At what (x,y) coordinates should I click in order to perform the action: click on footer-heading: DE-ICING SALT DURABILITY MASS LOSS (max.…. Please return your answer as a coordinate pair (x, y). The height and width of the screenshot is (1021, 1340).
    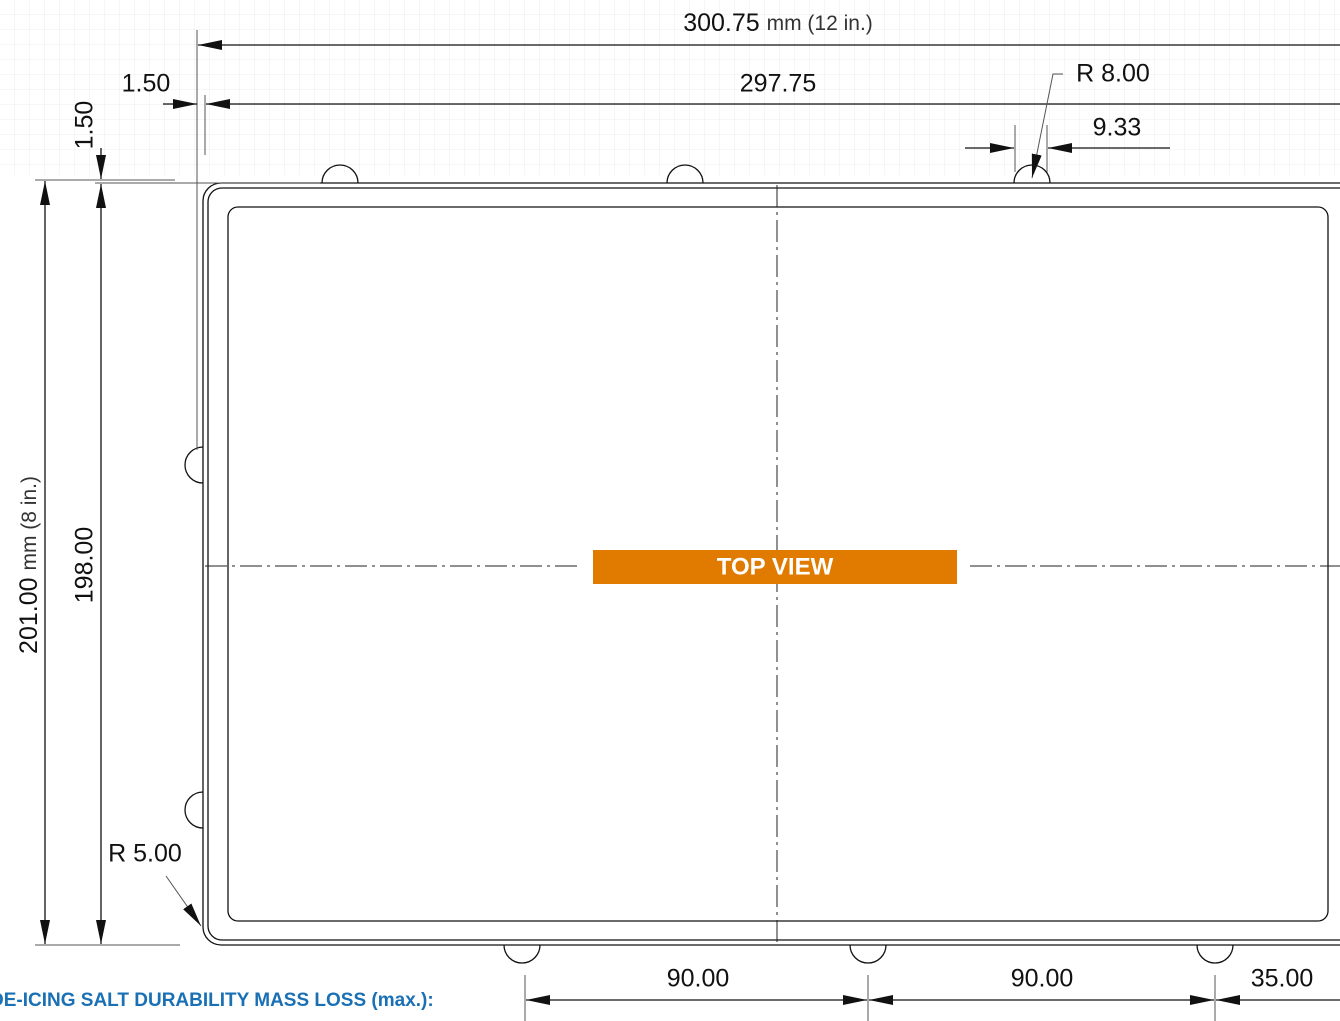
    Looking at the image, I should click on (217, 1000).